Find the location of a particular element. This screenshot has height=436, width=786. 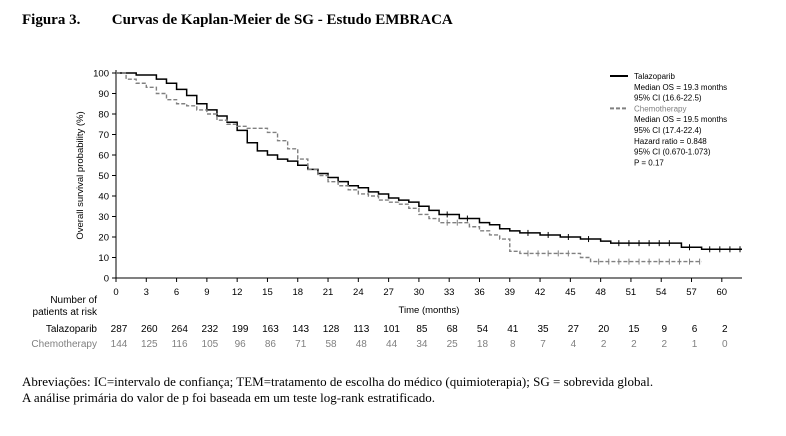

x-tick-label: 48 is located at coordinates (600, 292).